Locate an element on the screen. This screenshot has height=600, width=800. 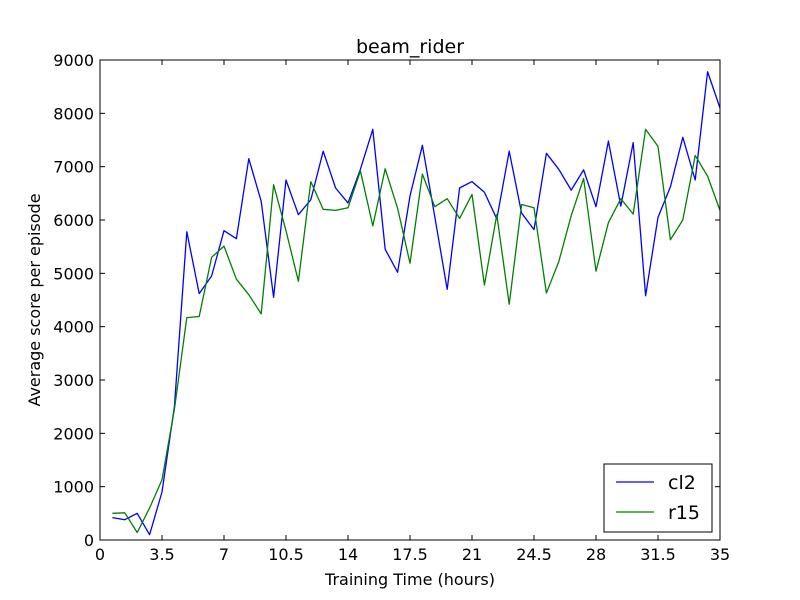
y-tick-label: 1000 is located at coordinates (73, 487).